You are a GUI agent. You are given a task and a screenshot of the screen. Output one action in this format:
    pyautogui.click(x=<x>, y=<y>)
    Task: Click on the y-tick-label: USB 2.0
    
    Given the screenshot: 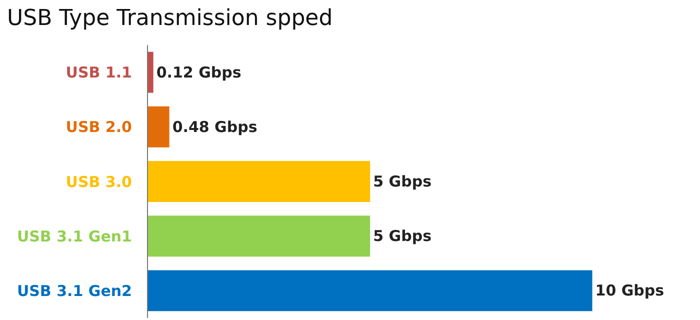 What is the action you would take?
    pyautogui.click(x=99, y=127)
    